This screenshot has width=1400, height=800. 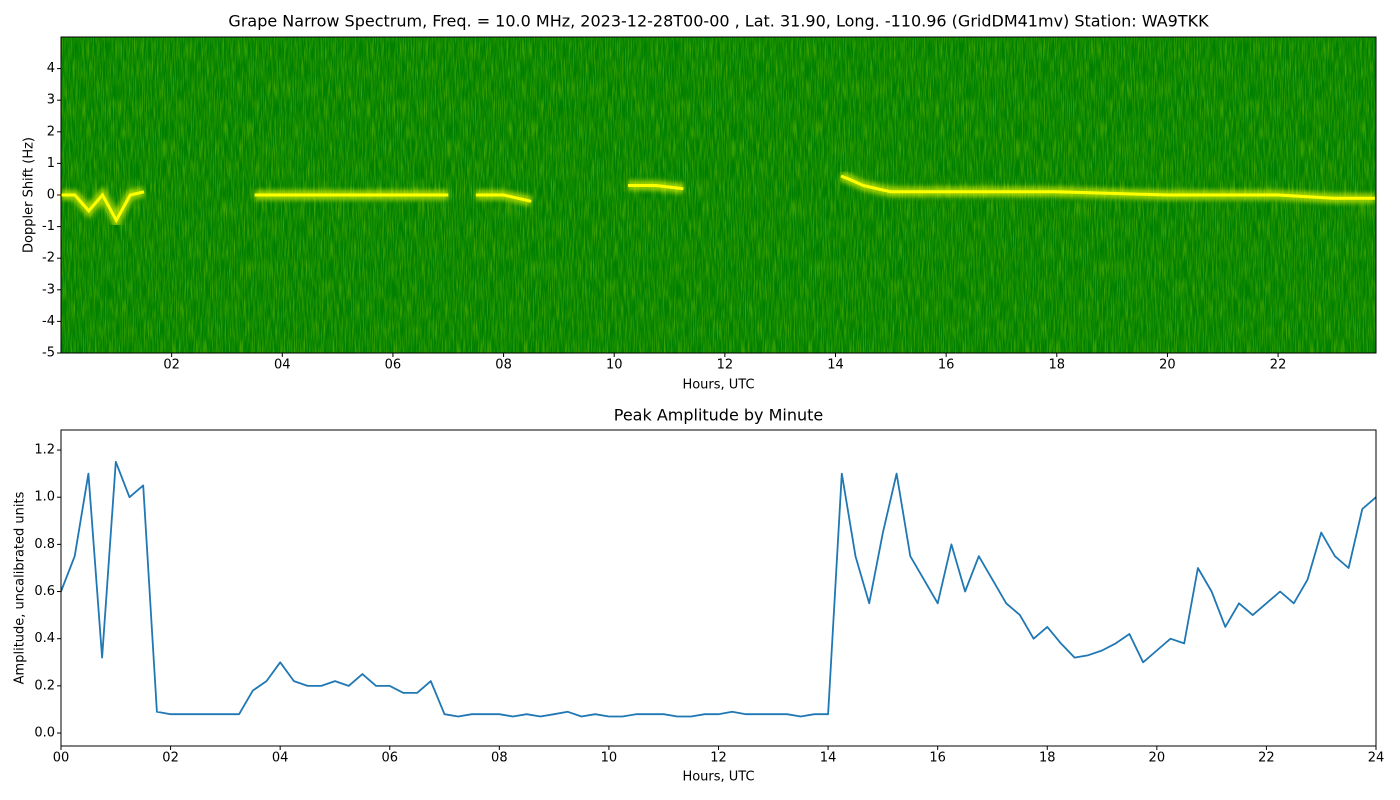 What do you see at coordinates (51, 100) in the screenshot?
I see `y-tick-label: 3` at bounding box center [51, 100].